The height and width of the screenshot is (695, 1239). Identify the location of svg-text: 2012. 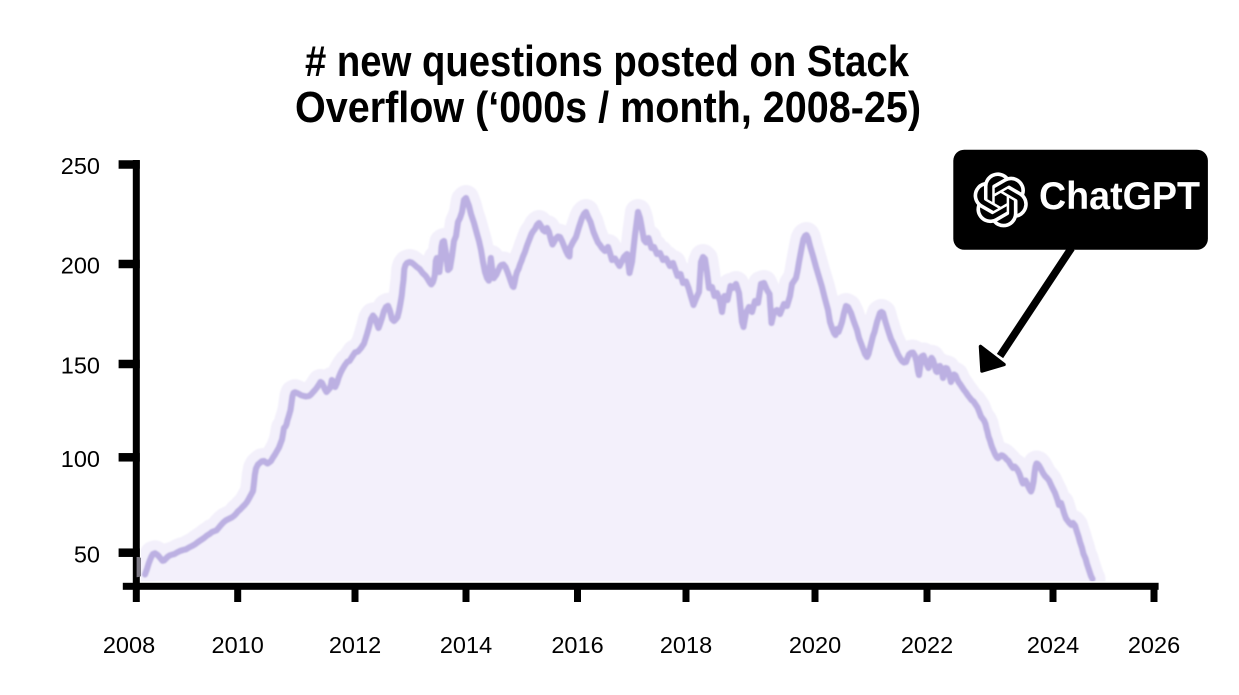
(355, 645).